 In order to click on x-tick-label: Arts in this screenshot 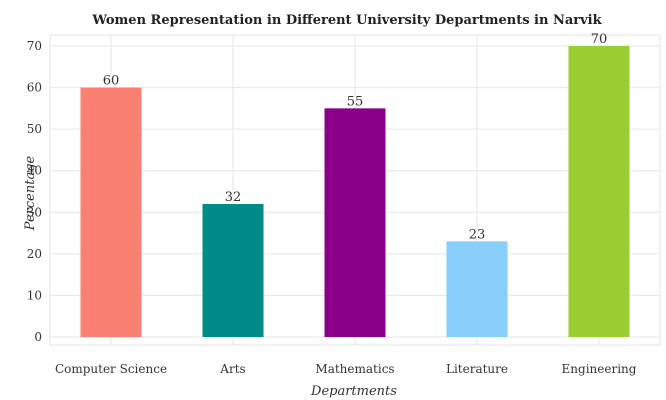, I will do `click(232, 369)`.